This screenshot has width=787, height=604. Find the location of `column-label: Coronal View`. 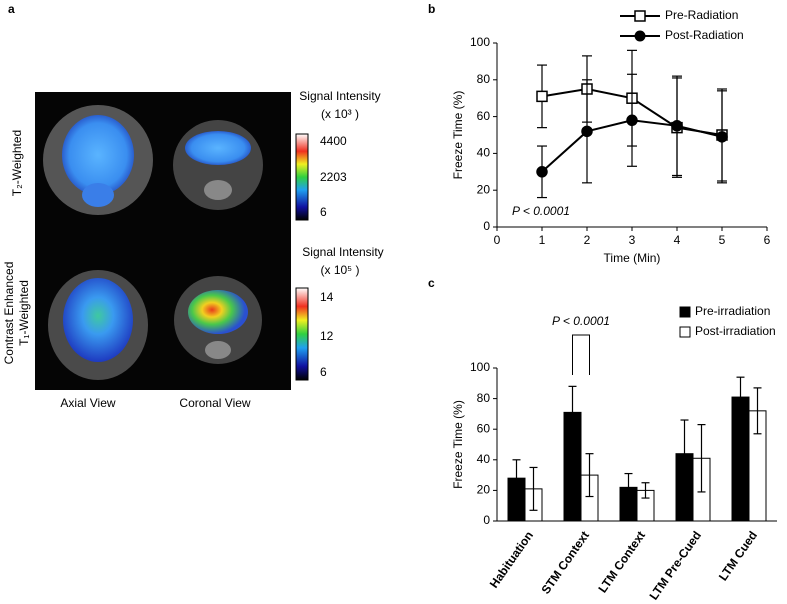

column-label: Coronal View is located at coordinates (214, 403).